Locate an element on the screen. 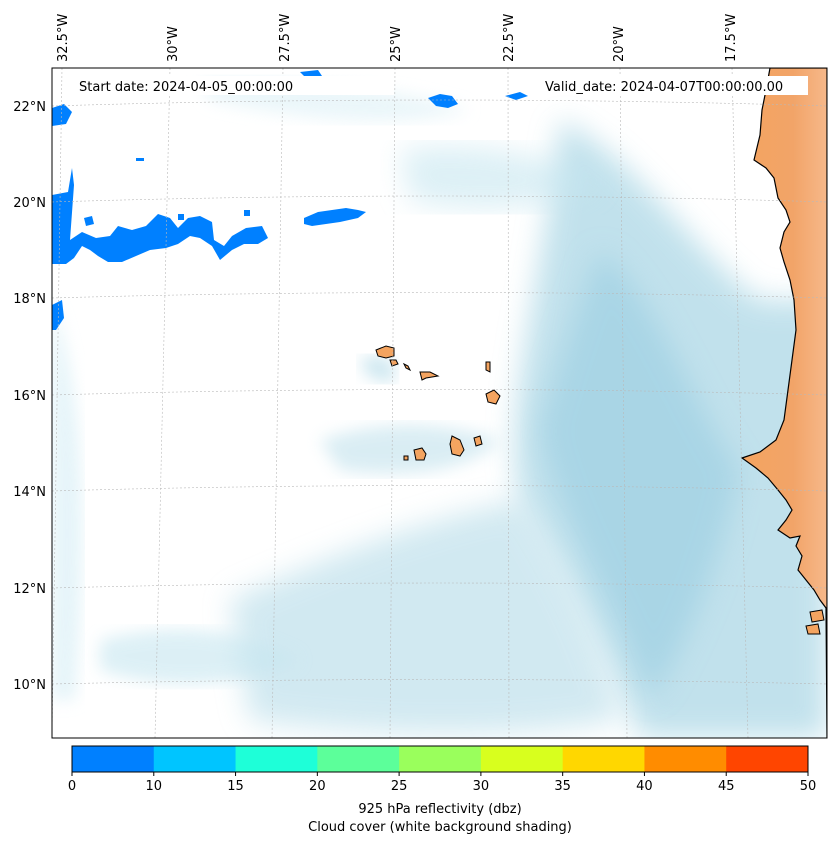 The image size is (837, 847). colorbar-tick-label: 25 is located at coordinates (399, 786).